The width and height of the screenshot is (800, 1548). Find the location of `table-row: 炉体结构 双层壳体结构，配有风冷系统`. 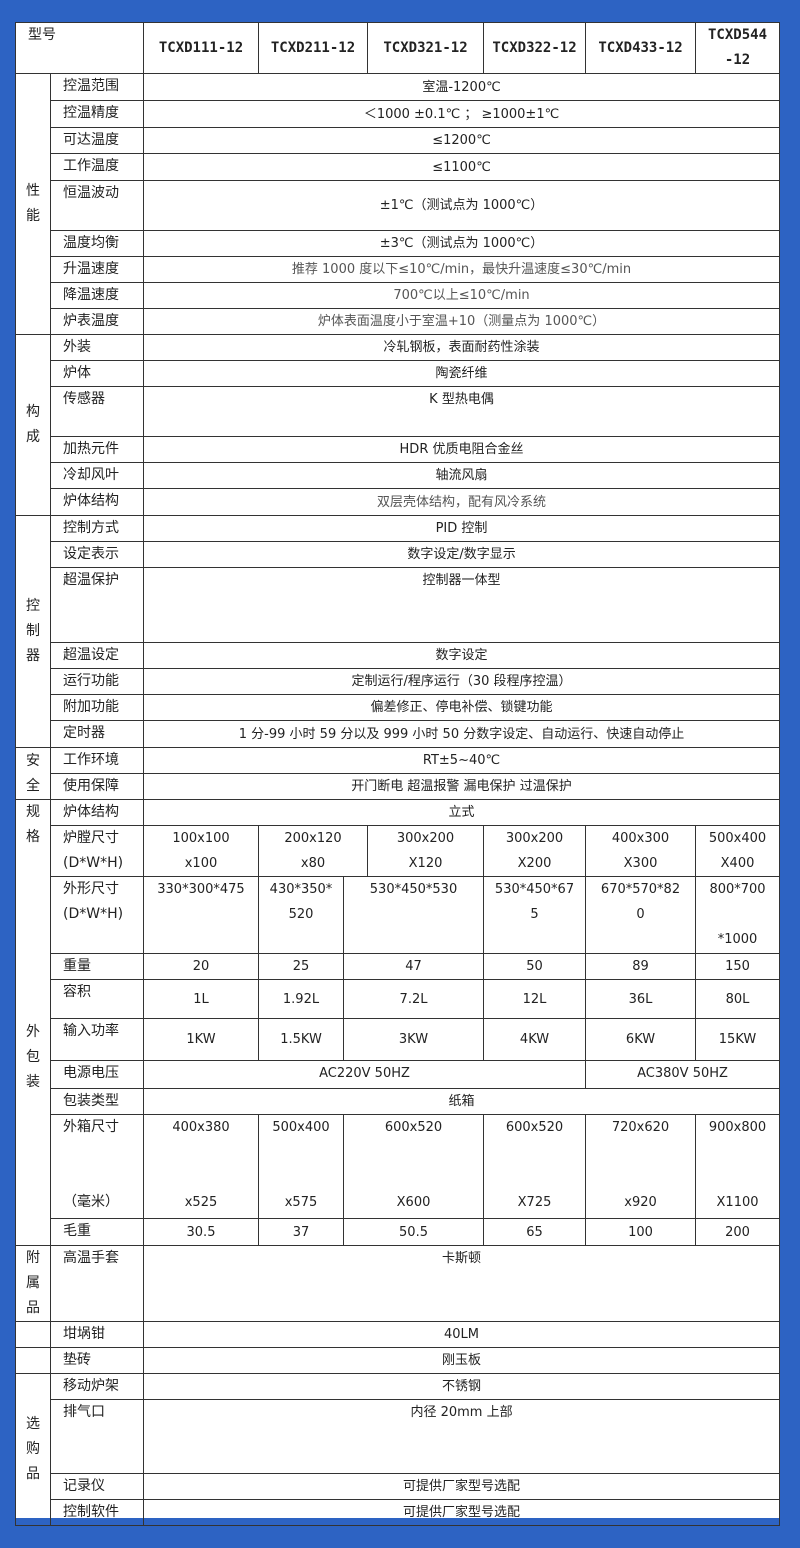

table-row: 炉体结构 双层壳体结构，配有风冷系统 is located at coordinates (398, 502).